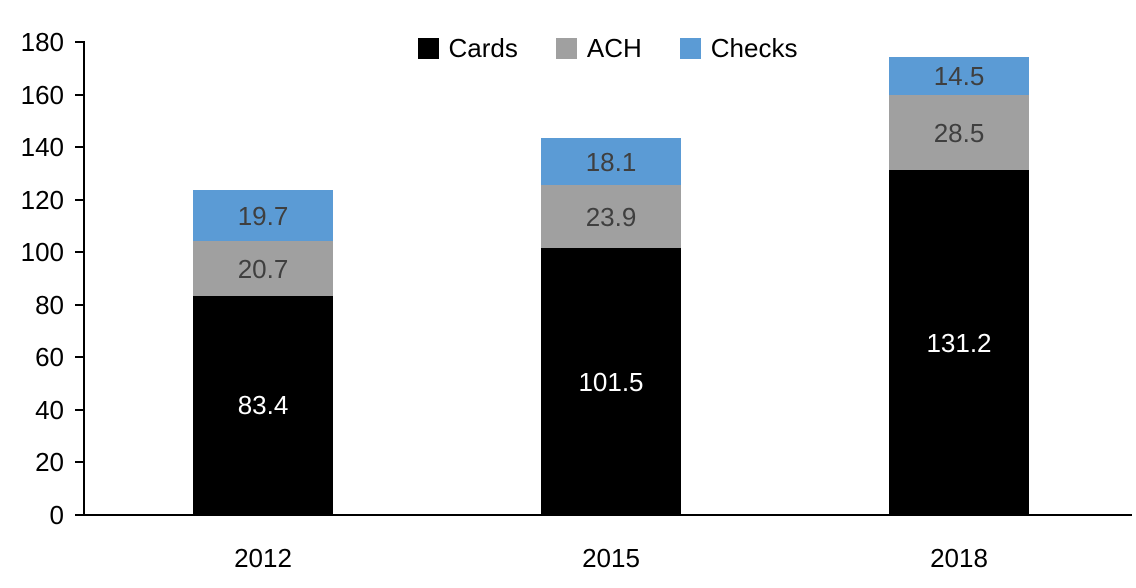 The height and width of the screenshot is (588, 1136). I want to click on bar-segment-cards-2015, so click(611, 381).